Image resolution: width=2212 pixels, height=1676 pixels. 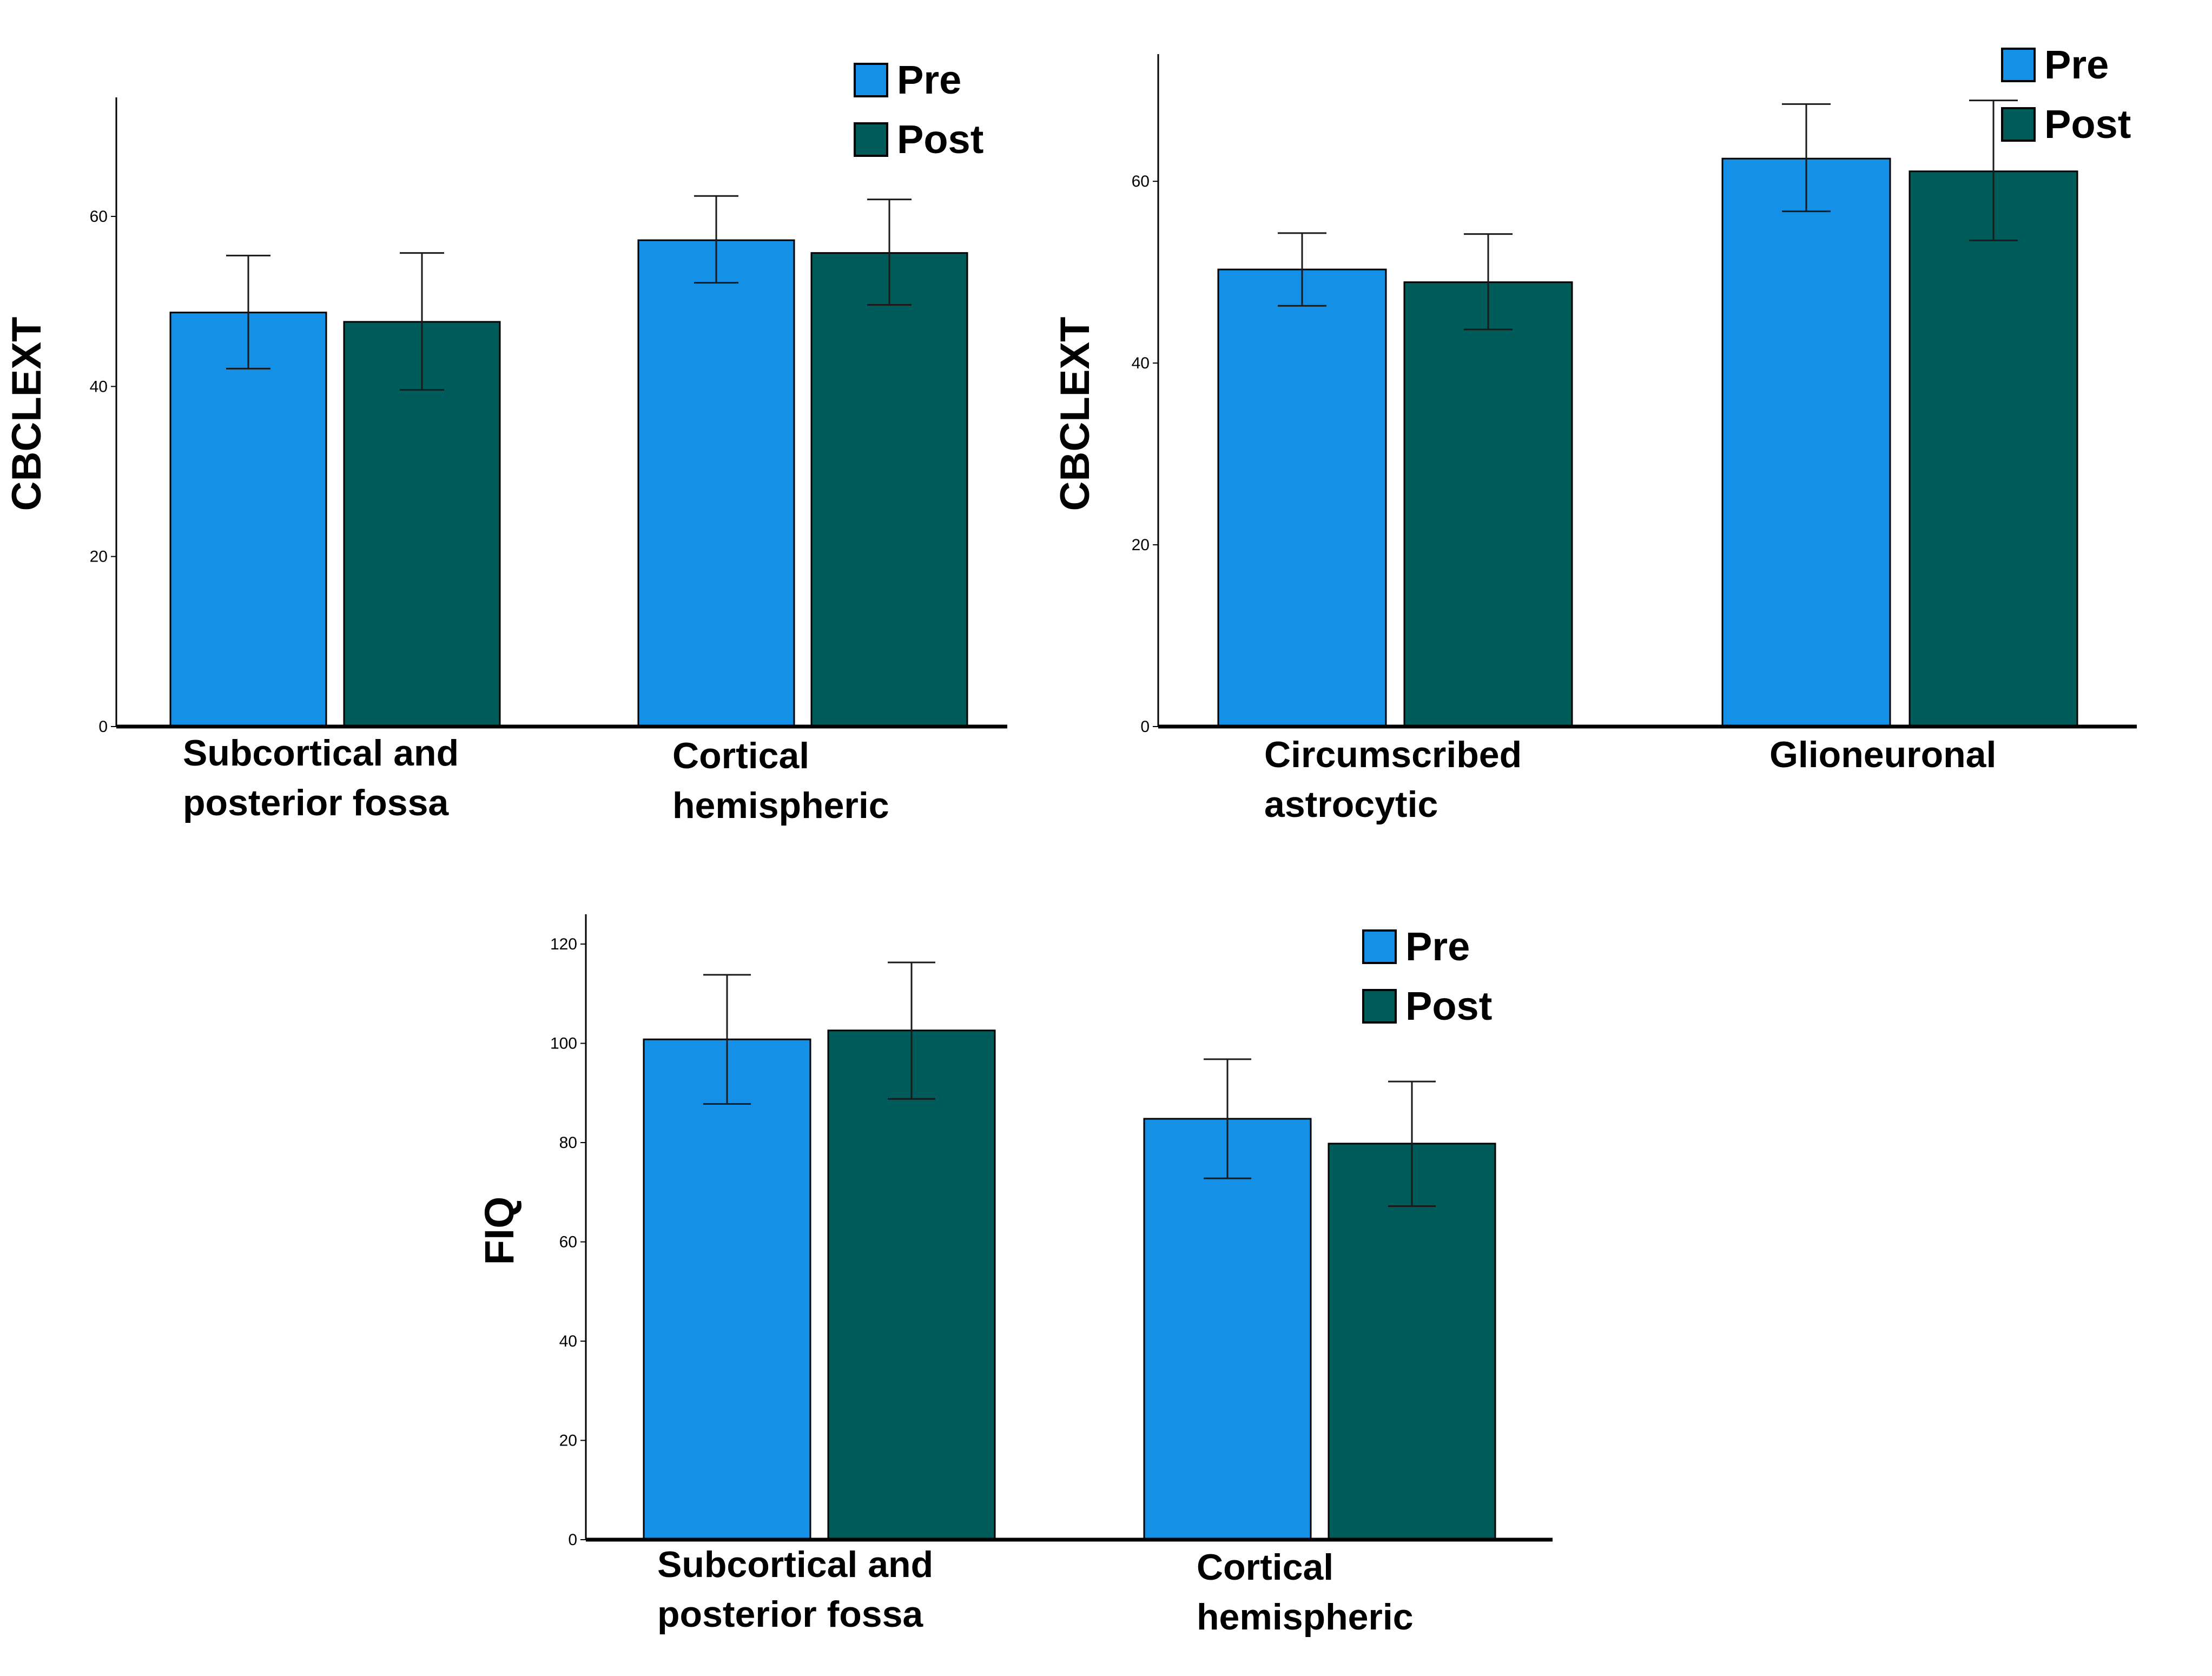 I want to click on x-category-label-line: Circumscribed, so click(x=1393, y=754).